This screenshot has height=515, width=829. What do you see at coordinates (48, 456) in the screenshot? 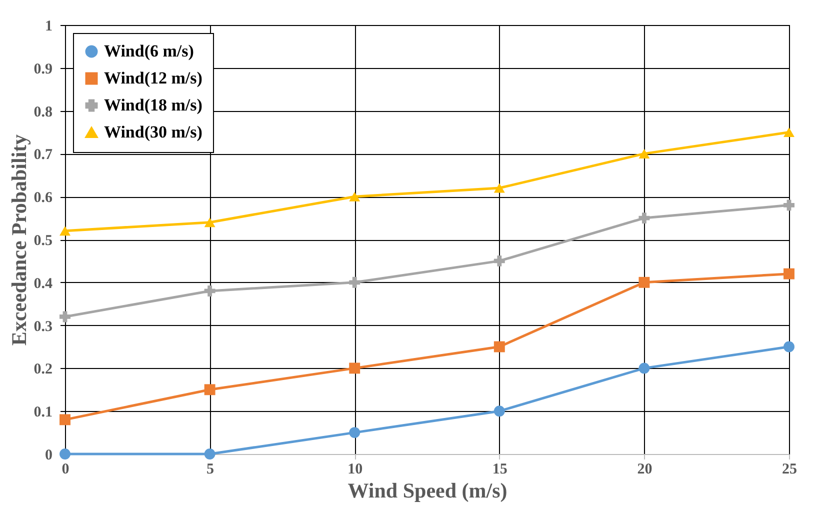
I see `y-tick-label: 0` at bounding box center [48, 456].